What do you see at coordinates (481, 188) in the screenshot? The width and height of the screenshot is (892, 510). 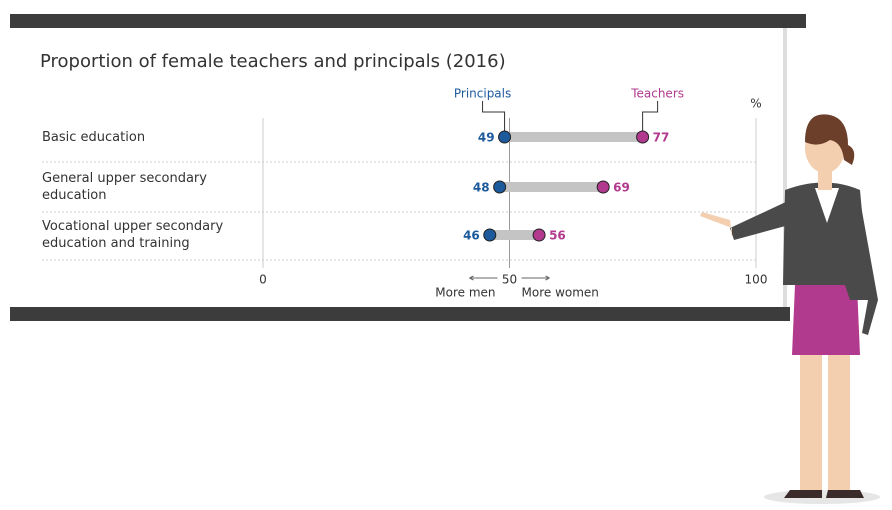 I see `value-label: 48` at bounding box center [481, 188].